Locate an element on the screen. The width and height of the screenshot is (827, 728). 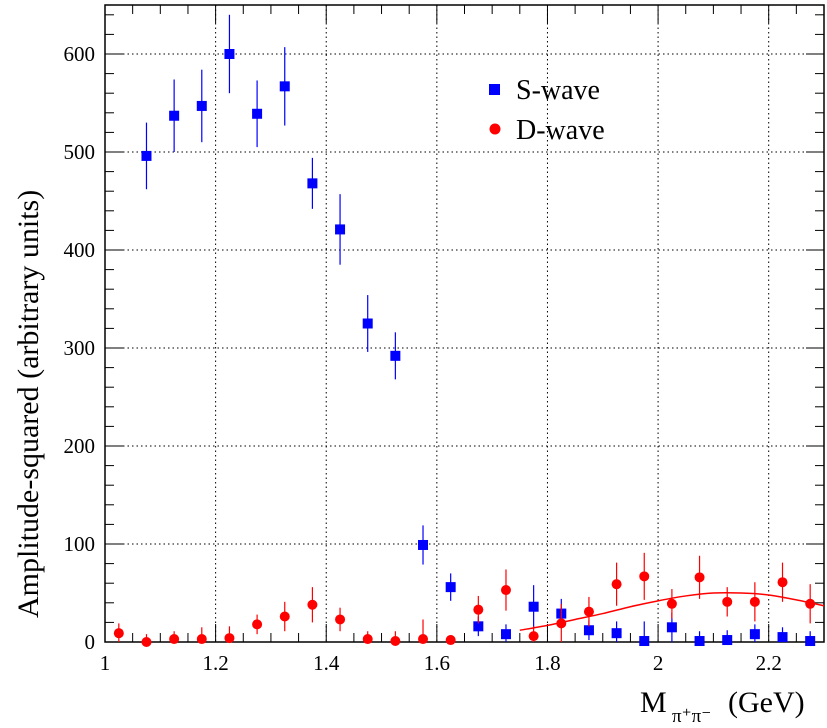
x-tick-label: 1 is located at coordinates (105, 663).